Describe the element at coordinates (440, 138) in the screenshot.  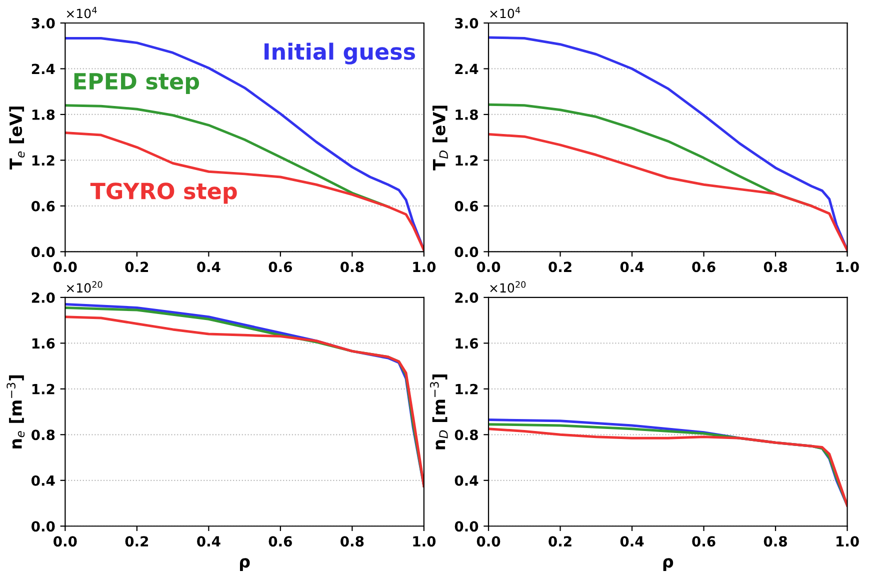
I see `y-axis-title: T$_{D}$ [eV]` at that location.